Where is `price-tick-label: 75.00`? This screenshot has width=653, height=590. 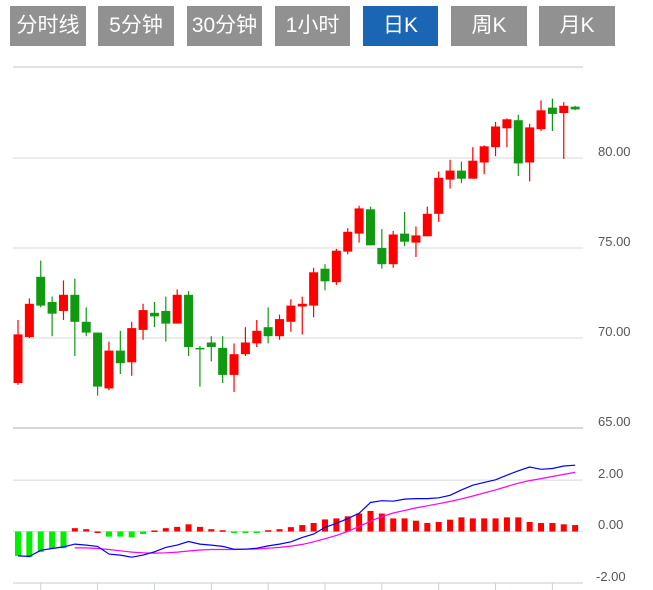
price-tick-label: 75.00 is located at coordinates (614, 241).